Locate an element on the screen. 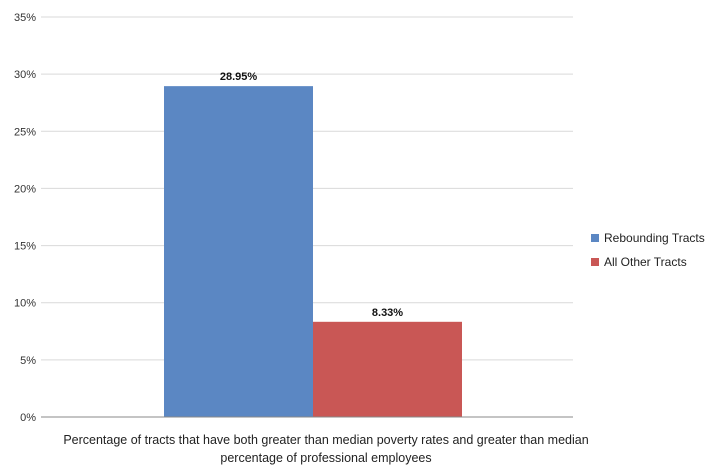 The width and height of the screenshot is (727, 467). y-tick-label: 25% is located at coordinates (25, 132).